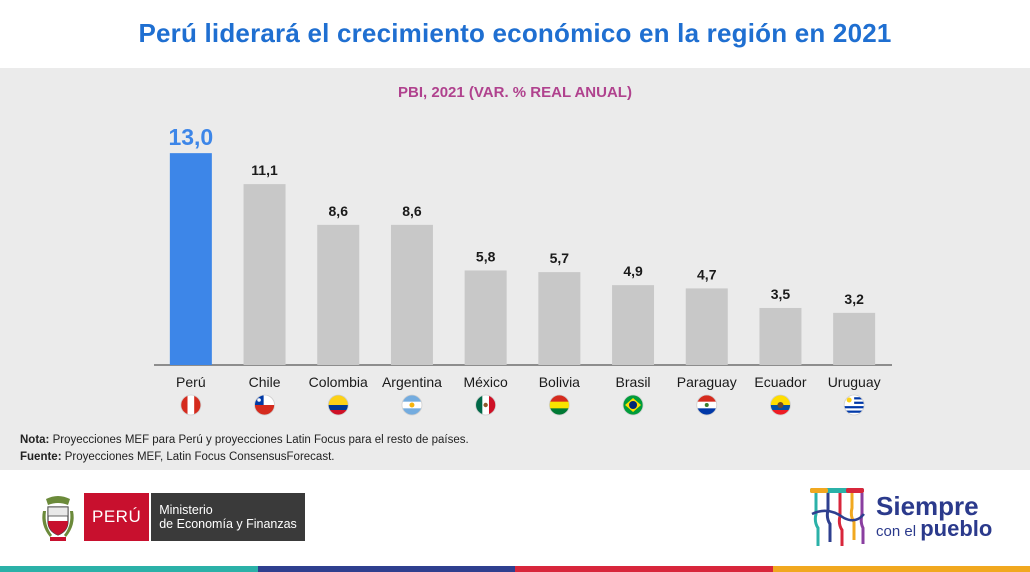 This screenshot has height=572, width=1030. Describe the element at coordinates (633, 382) in the screenshot. I see `x-tick-label: Brasil` at that location.